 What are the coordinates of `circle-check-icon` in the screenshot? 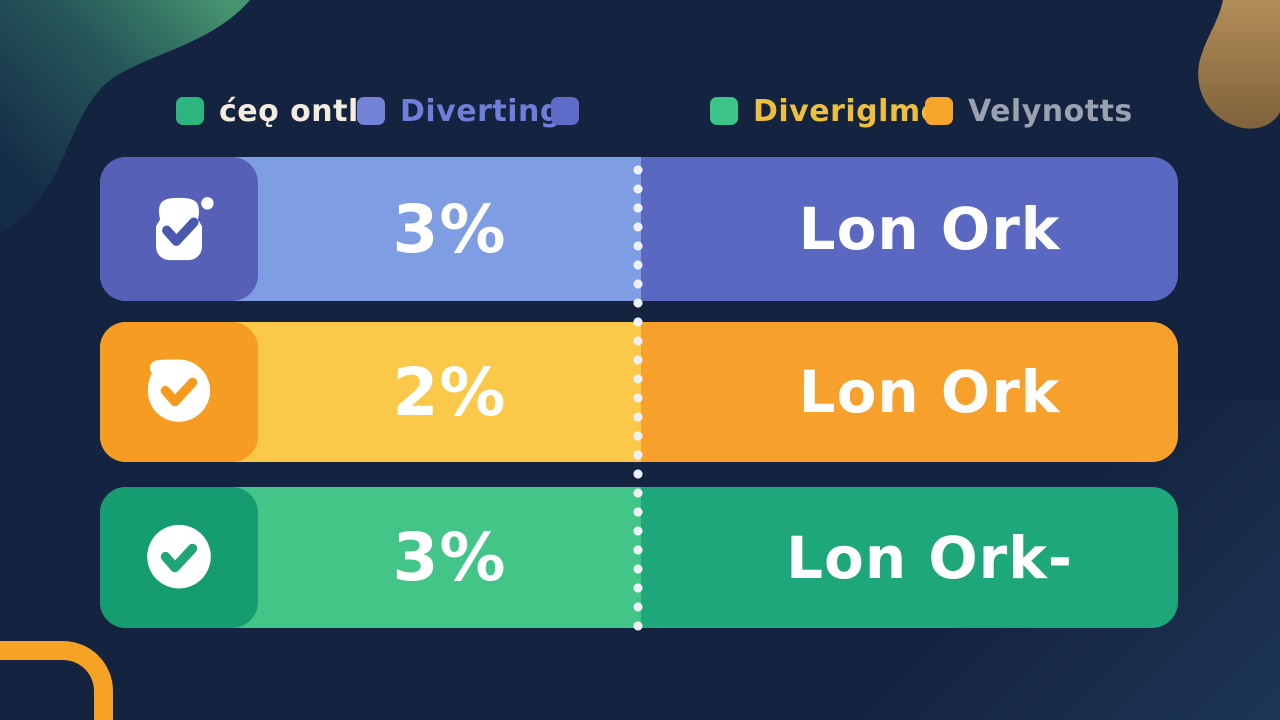 It's located at (179, 556).